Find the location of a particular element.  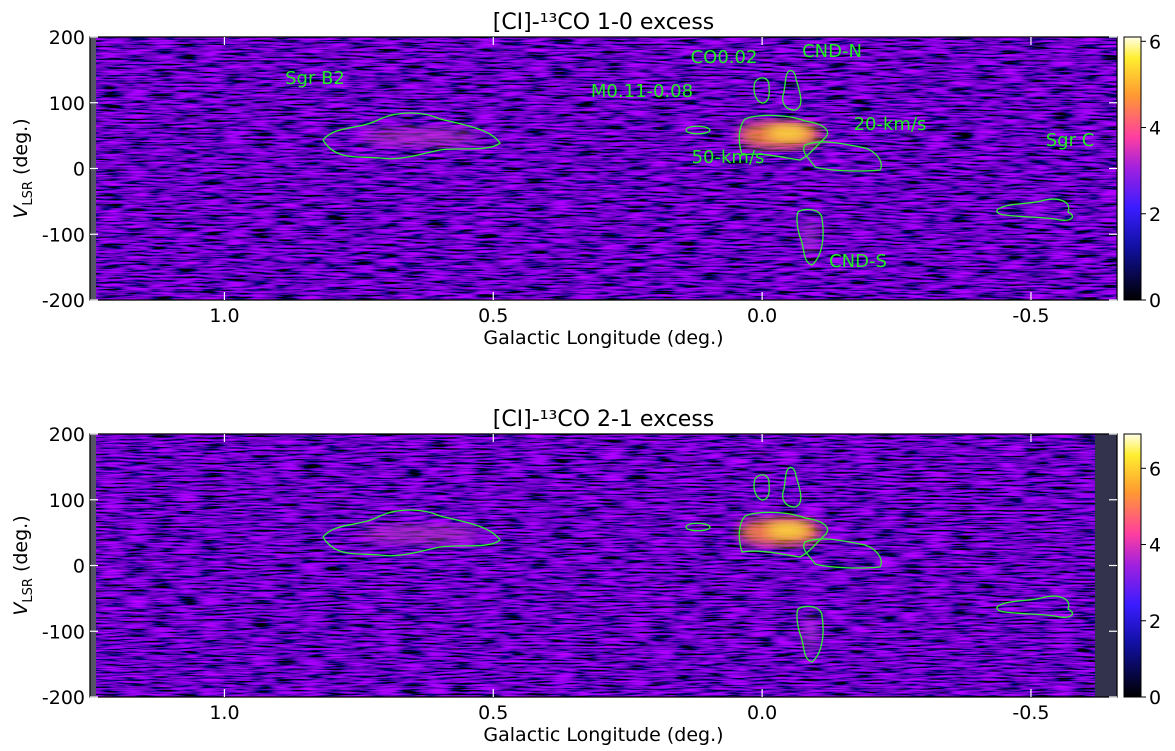

region-label: CO0.02 is located at coordinates (724, 57).